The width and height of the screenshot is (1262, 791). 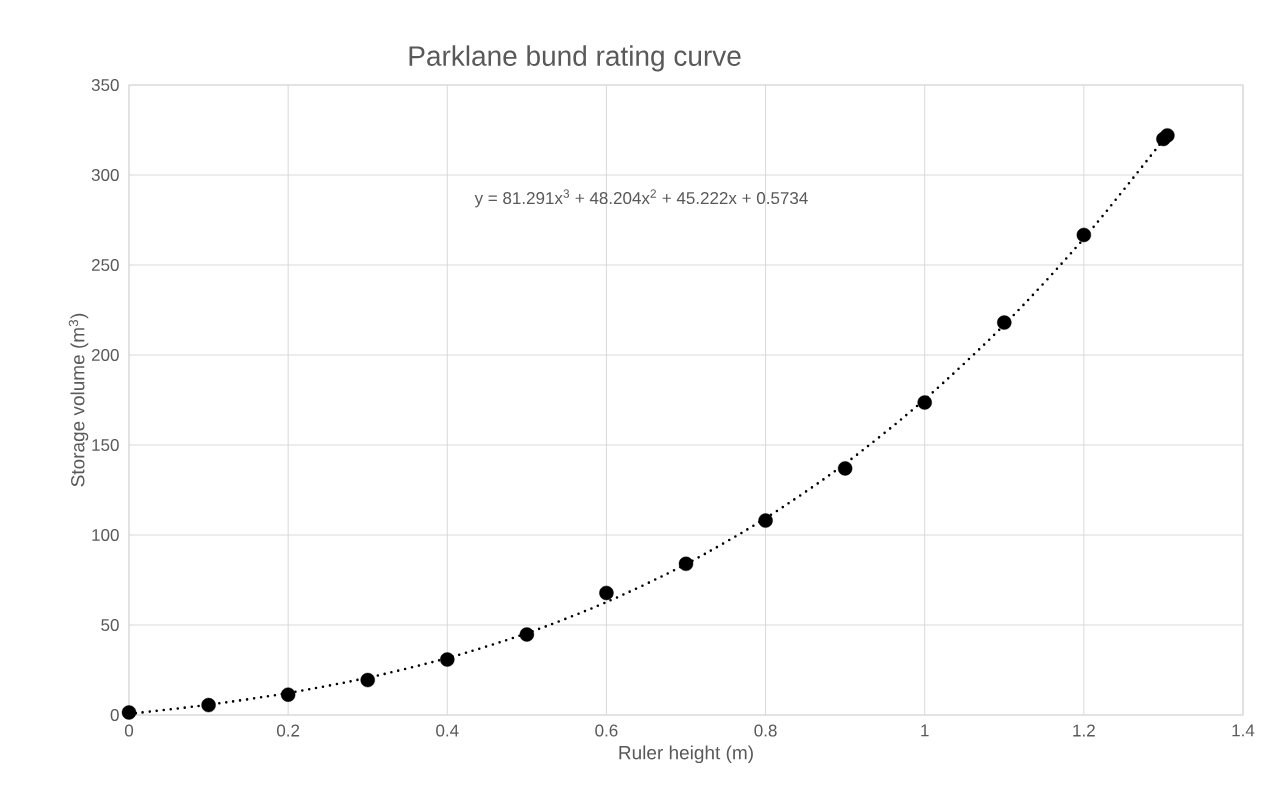 I want to click on x-tick-label: 0.2, so click(x=288, y=730).